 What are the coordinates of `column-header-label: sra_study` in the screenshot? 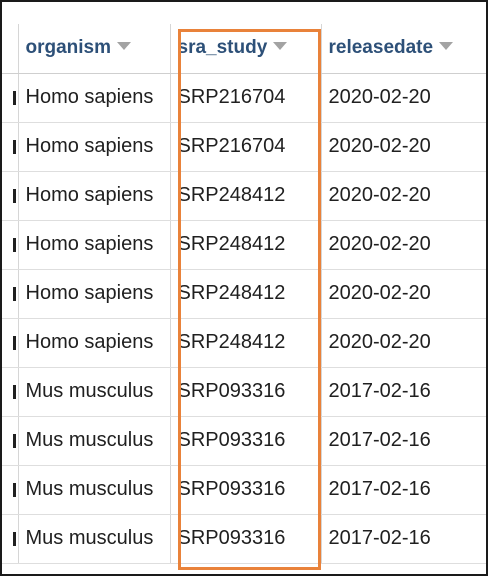 It's located at (222, 48).